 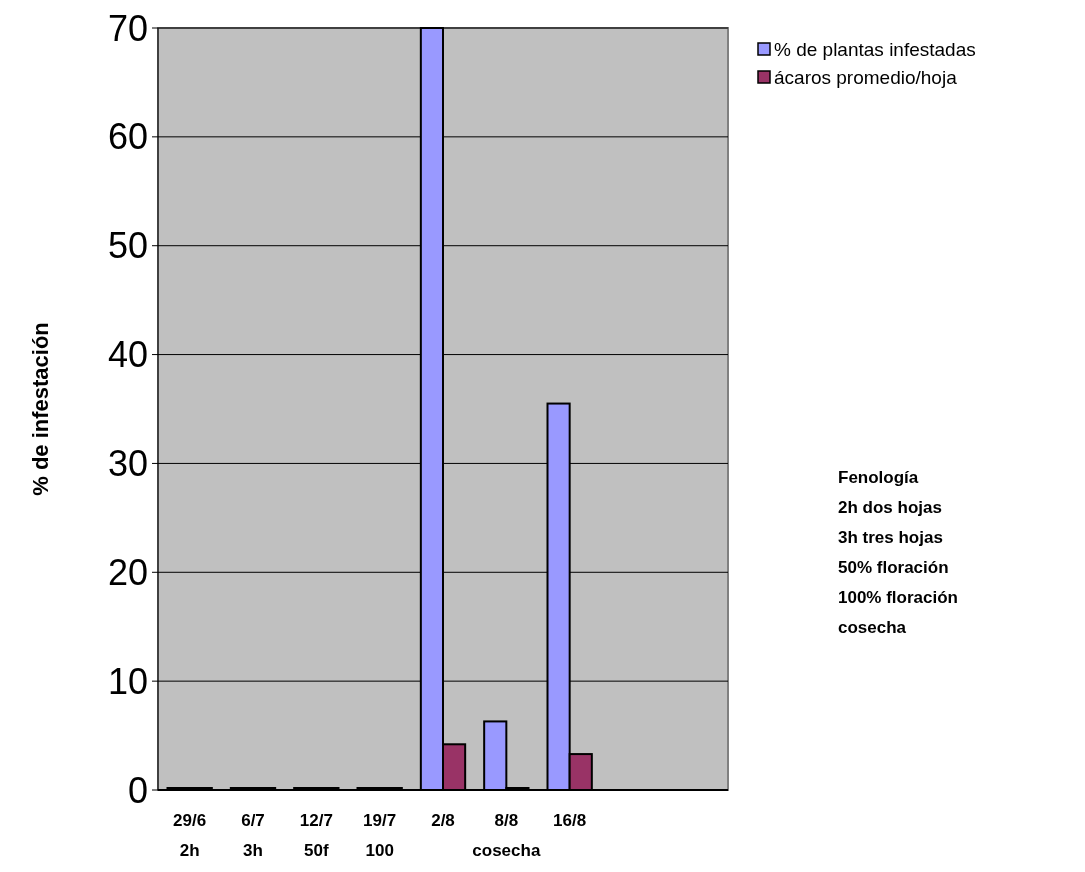 What do you see at coordinates (253, 835) in the screenshot?
I see `x-tick-label: 6/7 3h` at bounding box center [253, 835].